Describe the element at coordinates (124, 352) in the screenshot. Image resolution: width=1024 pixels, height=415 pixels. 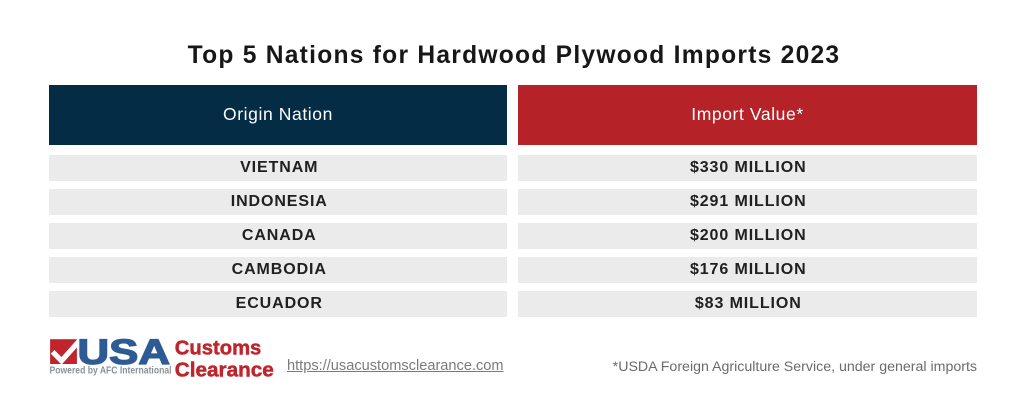
I see `svg-text: USA` at that location.